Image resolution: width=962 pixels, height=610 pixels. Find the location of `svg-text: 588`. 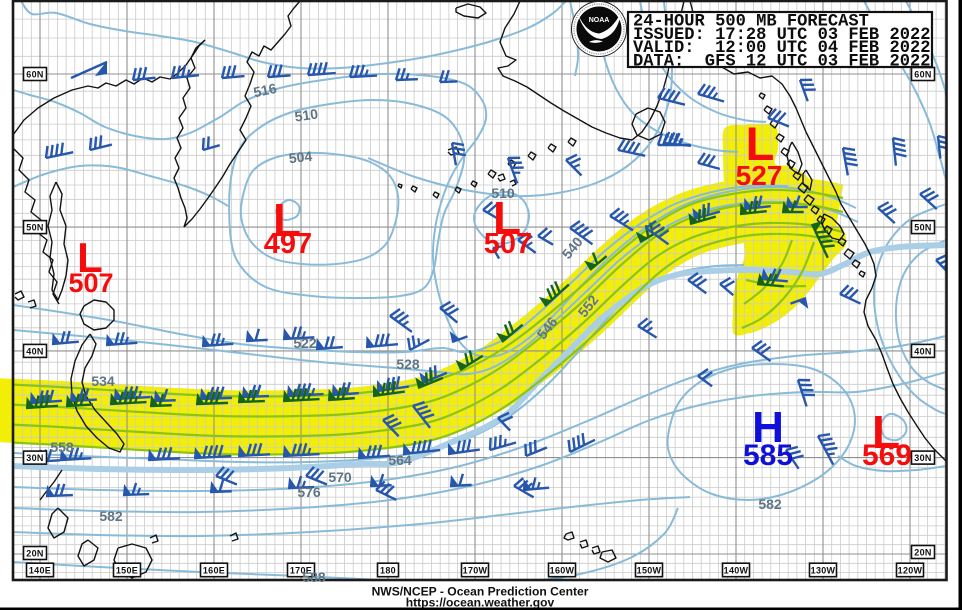

svg-text: 588 is located at coordinates (314, 577).